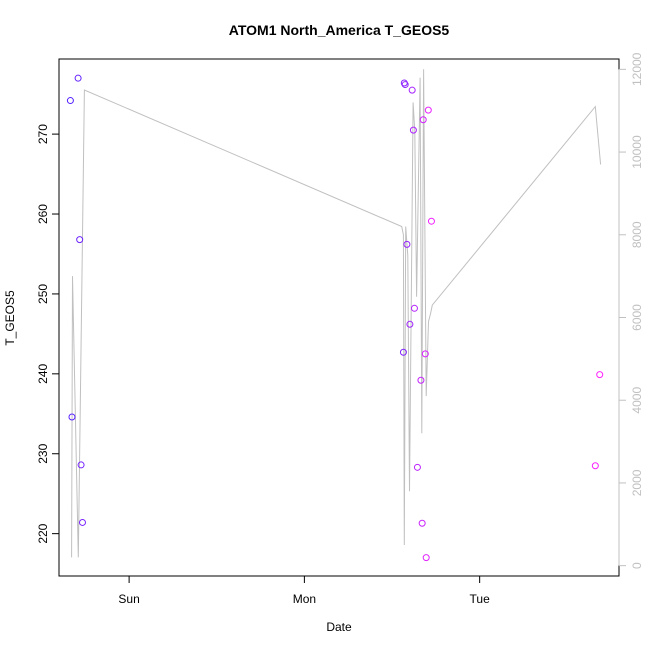  I want to click on x-tick-label: Sun, so click(128, 599).